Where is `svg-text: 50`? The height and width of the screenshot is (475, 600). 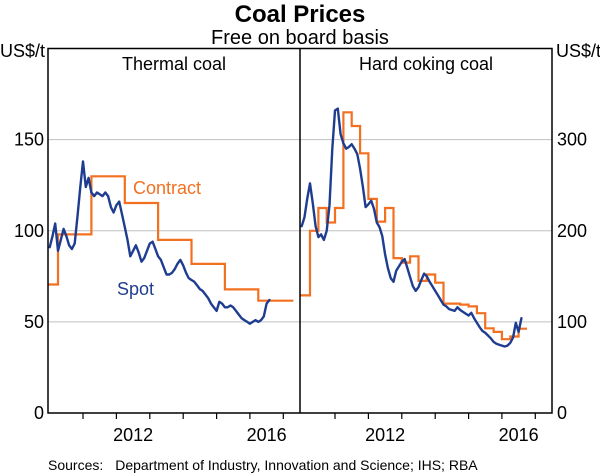 svg-text: 50 is located at coordinates (34, 322).